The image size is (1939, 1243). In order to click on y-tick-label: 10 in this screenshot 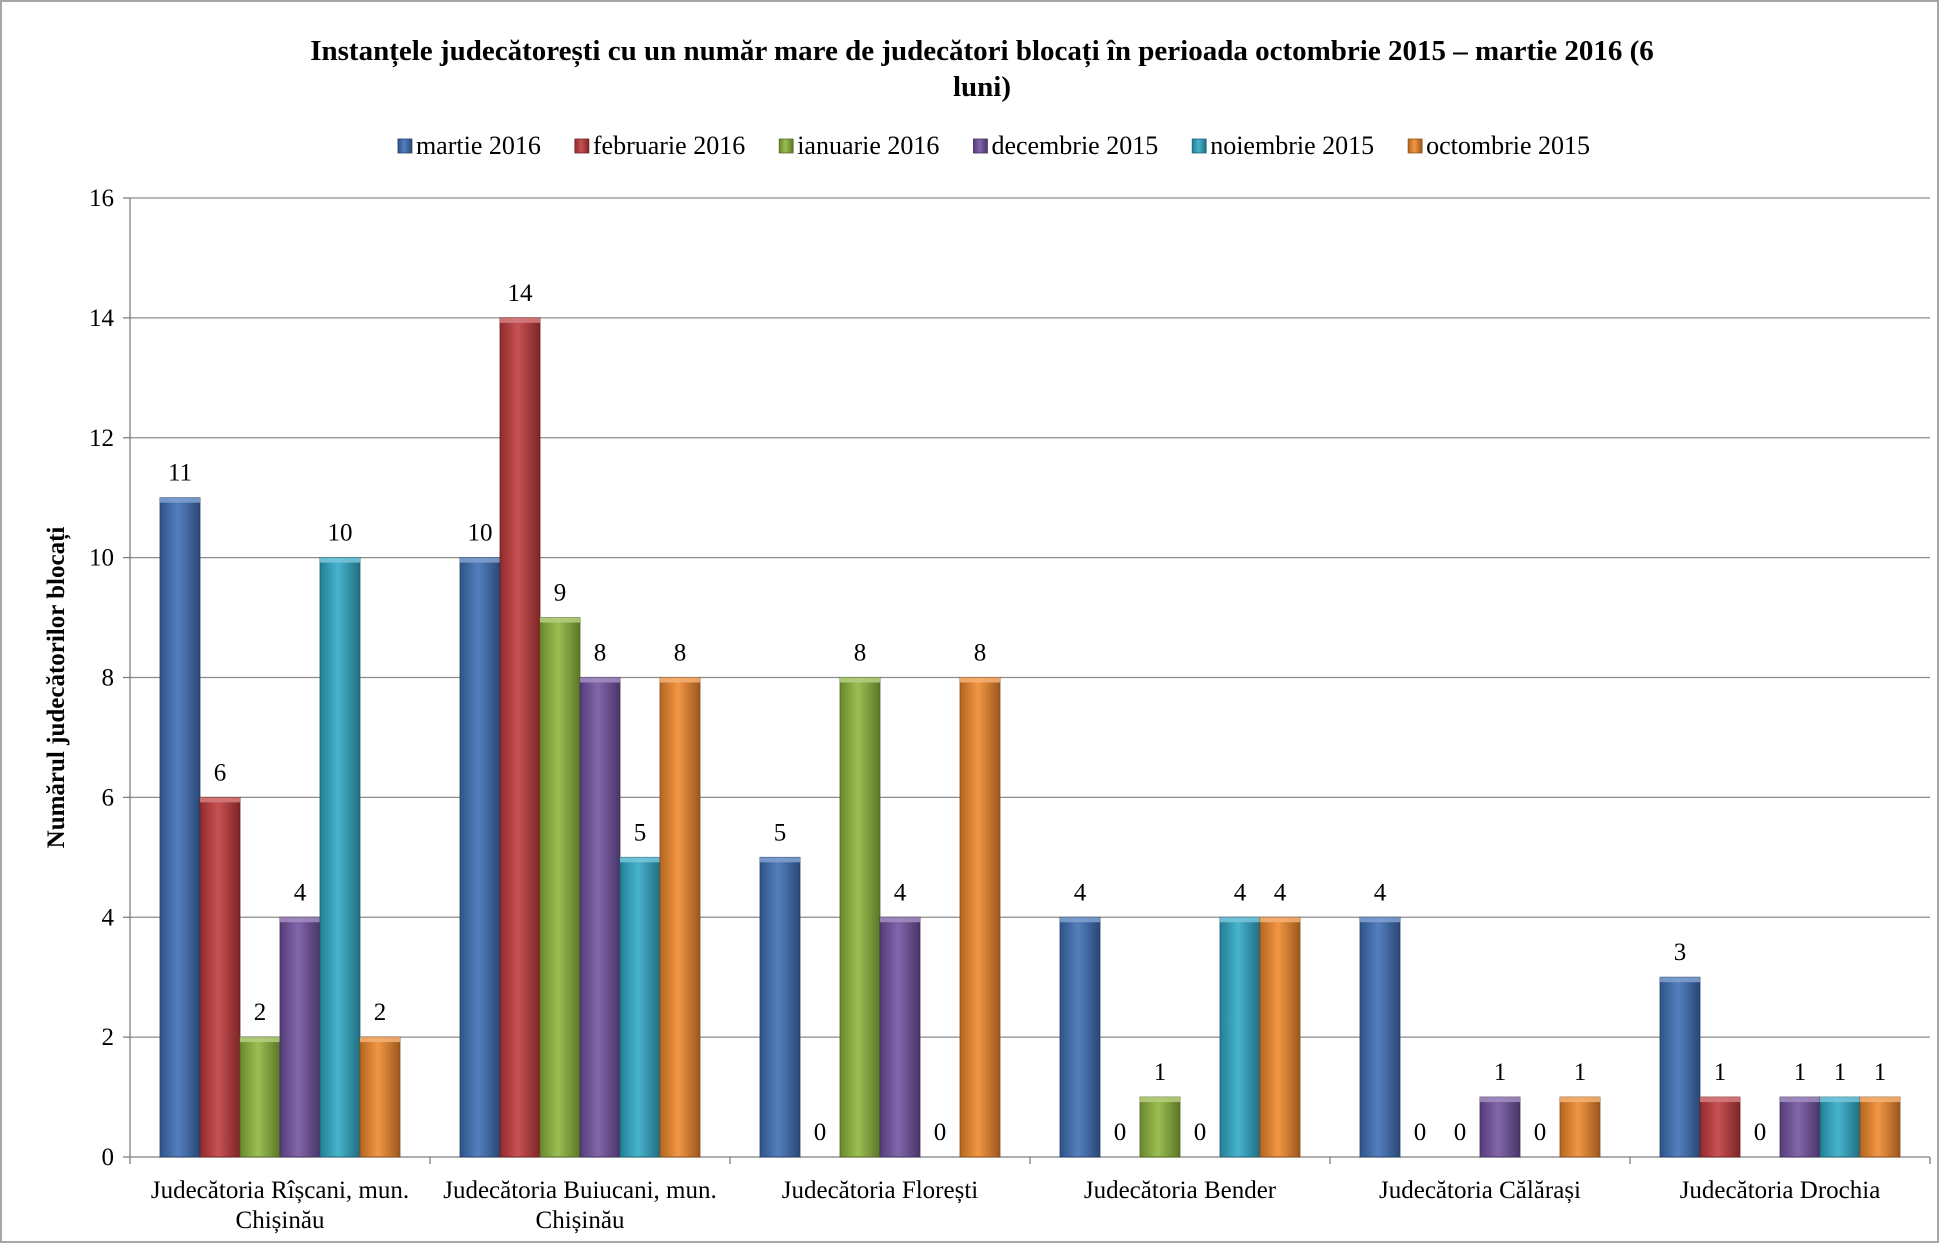, I will do `click(101, 558)`.